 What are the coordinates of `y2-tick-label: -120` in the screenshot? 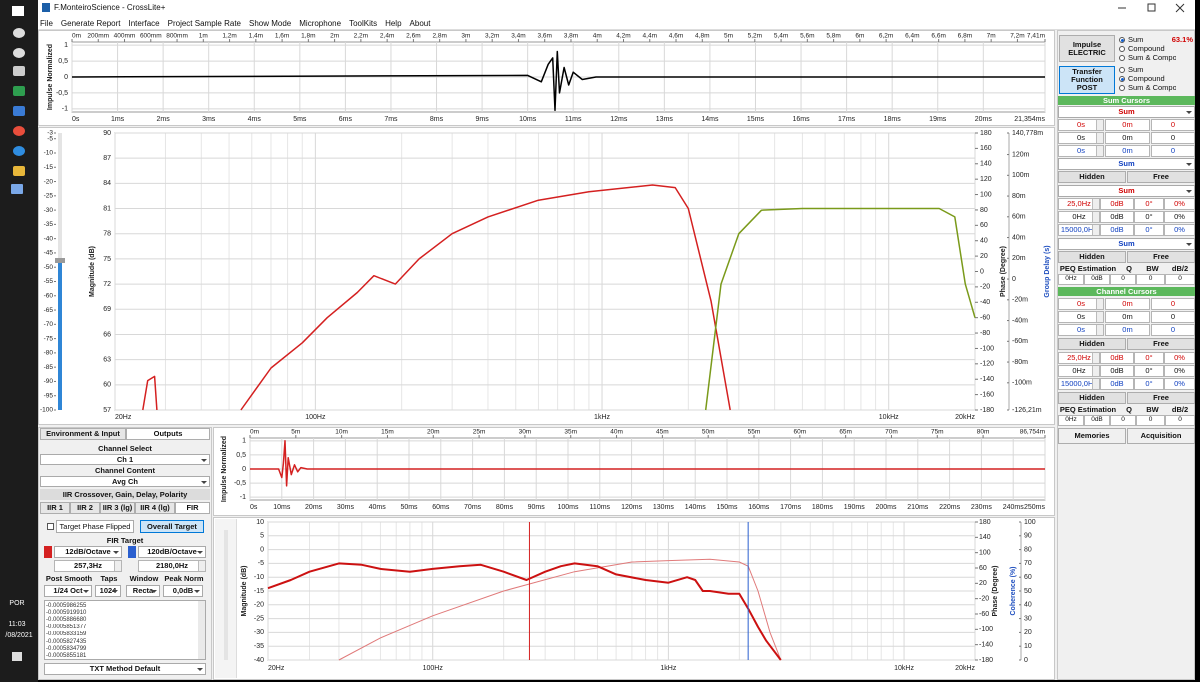 It's located at (987, 364).